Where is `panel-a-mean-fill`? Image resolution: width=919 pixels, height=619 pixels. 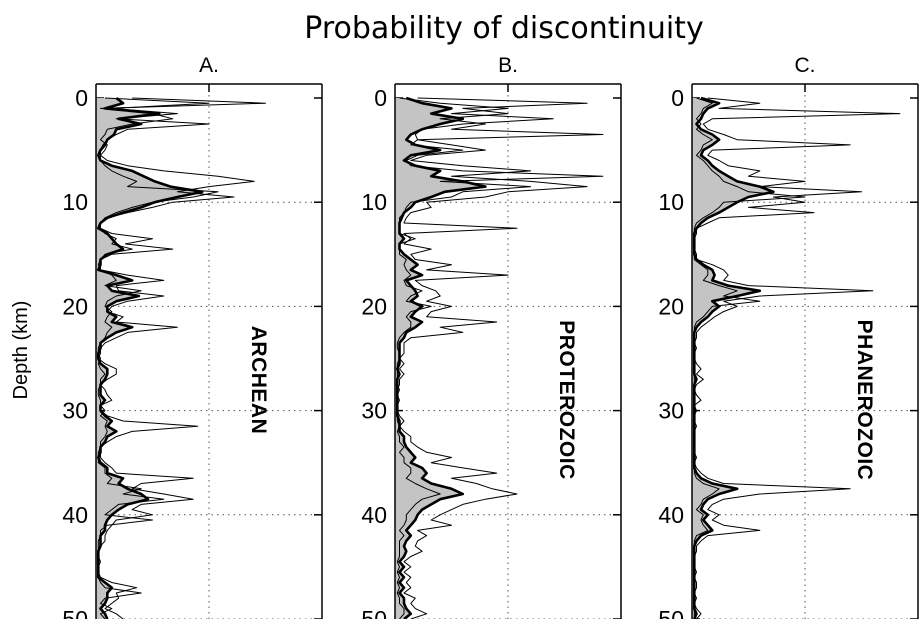 panel-a-mean-fill is located at coordinates (149, 358).